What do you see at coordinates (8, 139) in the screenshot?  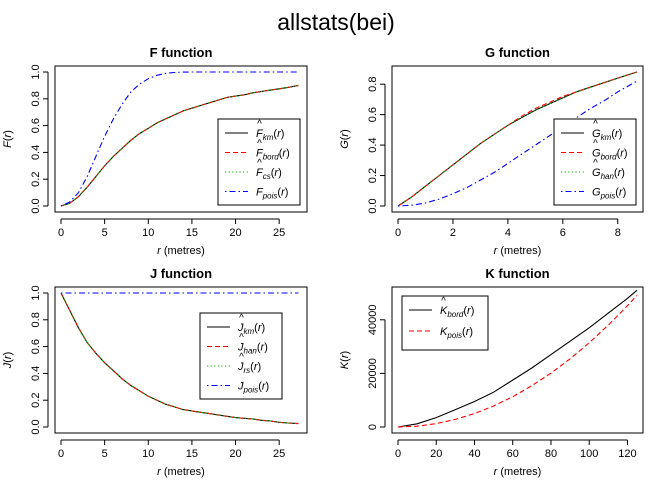 I see `y-axis-label: F(r)` at bounding box center [8, 139].